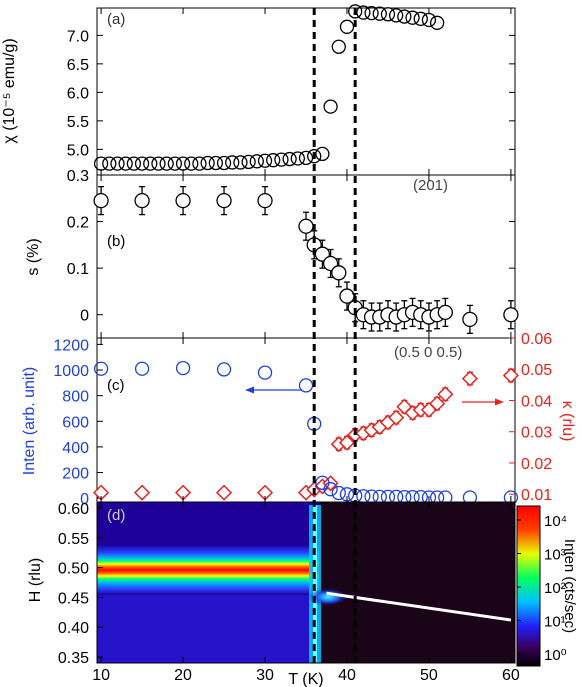 The image size is (582, 687). Describe the element at coordinates (328, 597) in the screenshot. I see `heatmap-spot` at that location.